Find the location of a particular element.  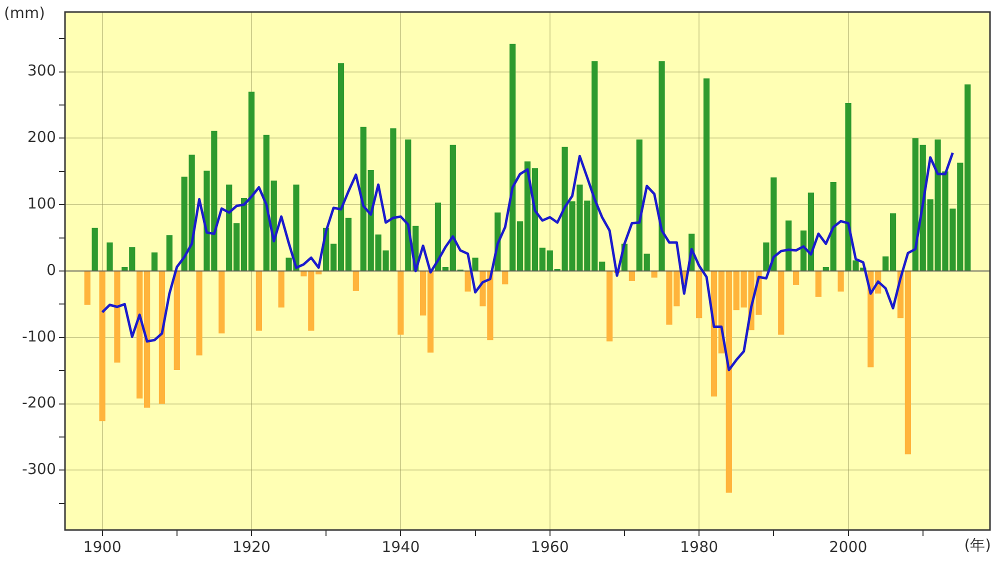

y-tick-label: 100 is located at coordinates (41, 203).